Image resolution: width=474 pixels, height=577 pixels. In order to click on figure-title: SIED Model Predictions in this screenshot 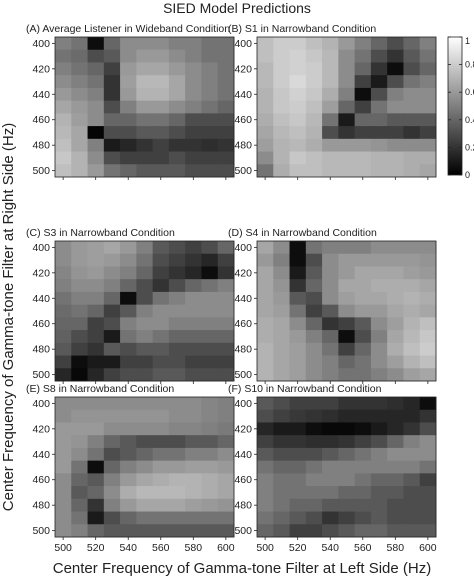, I will do `click(237, 8)`.